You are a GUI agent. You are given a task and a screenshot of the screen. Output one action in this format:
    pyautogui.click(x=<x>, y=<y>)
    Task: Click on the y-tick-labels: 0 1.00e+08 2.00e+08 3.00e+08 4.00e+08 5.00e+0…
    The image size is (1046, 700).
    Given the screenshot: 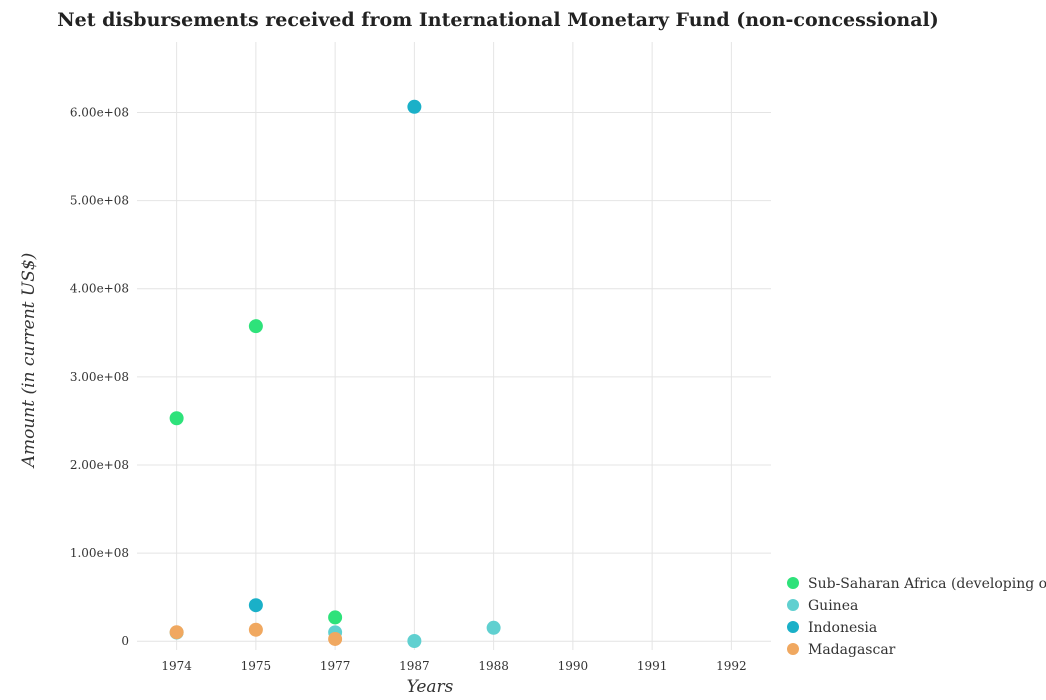 What is the action you would take?
    pyautogui.click(x=99, y=376)
    